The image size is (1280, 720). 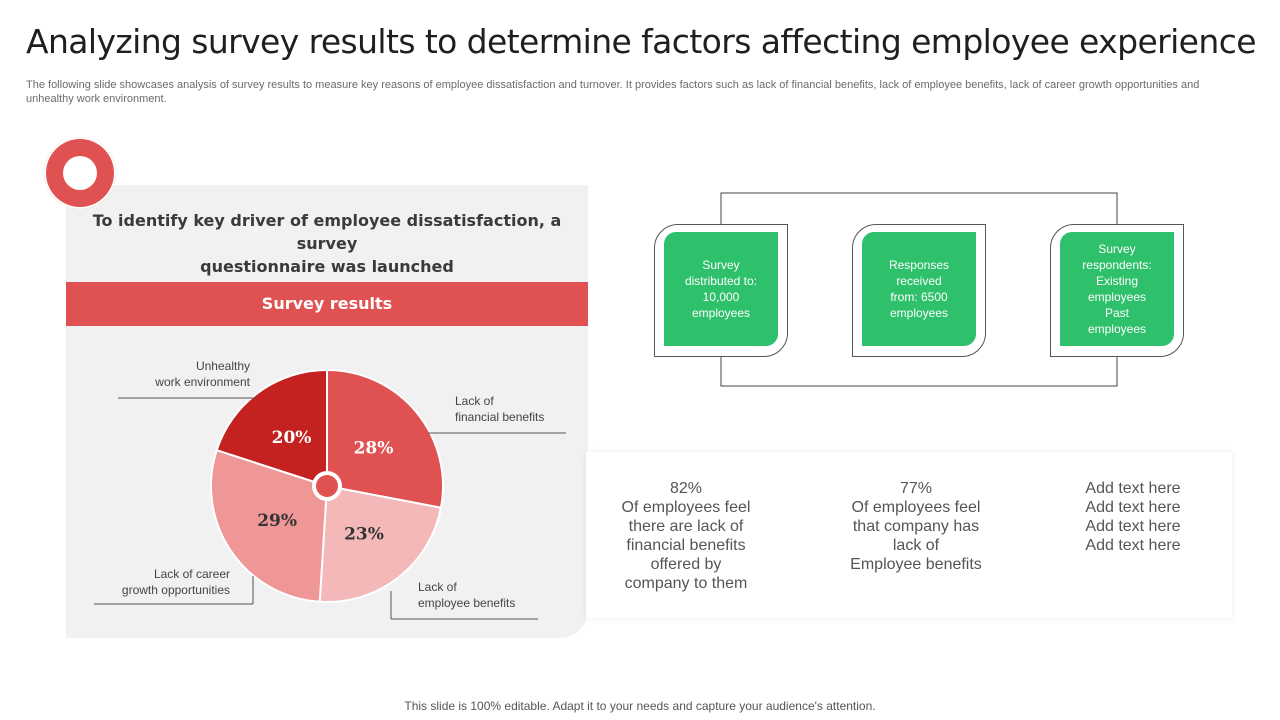 What do you see at coordinates (686, 583) in the screenshot?
I see `stat-line: company to them` at bounding box center [686, 583].